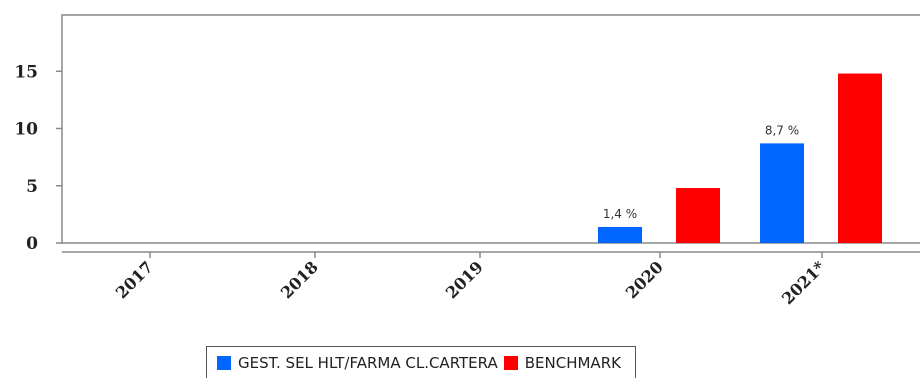 The image size is (920, 378). I want to click on legend-swatch-benchmark, so click(510, 362).